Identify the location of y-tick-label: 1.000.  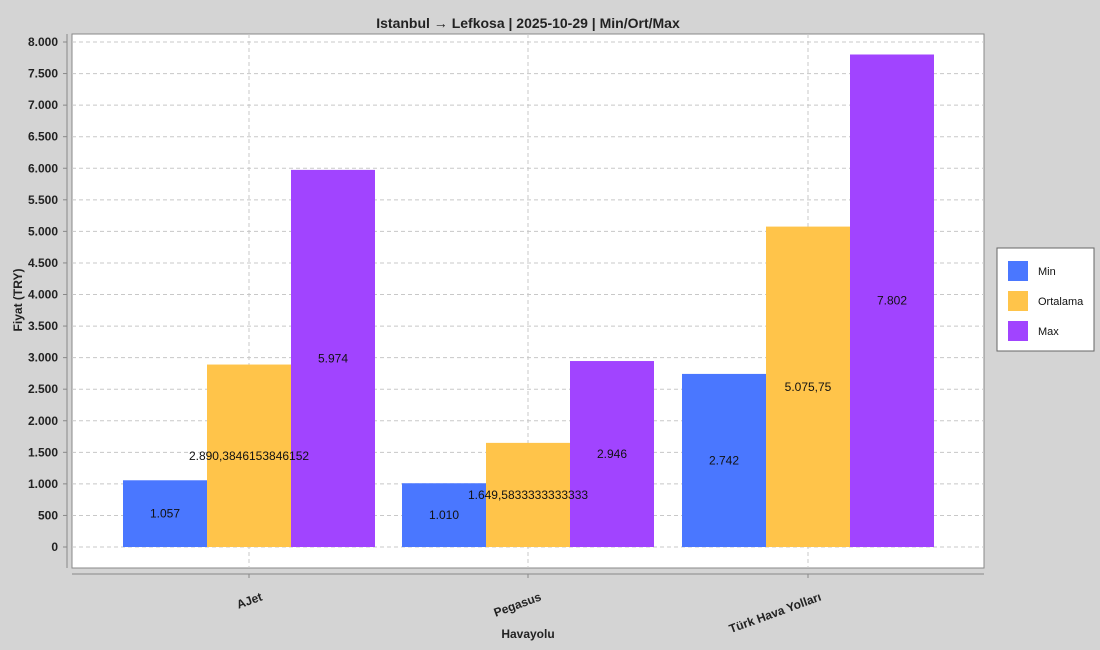
(43, 484).